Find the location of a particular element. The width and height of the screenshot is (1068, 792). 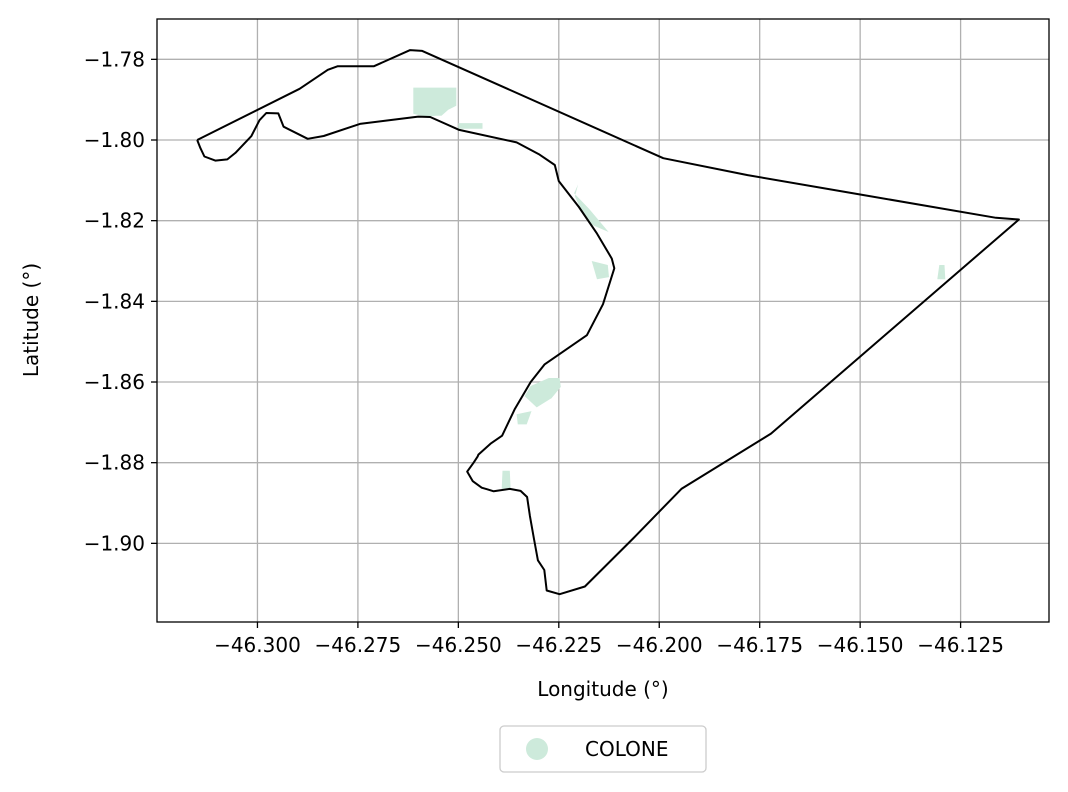

legend-marker-colone is located at coordinates (537, 749).